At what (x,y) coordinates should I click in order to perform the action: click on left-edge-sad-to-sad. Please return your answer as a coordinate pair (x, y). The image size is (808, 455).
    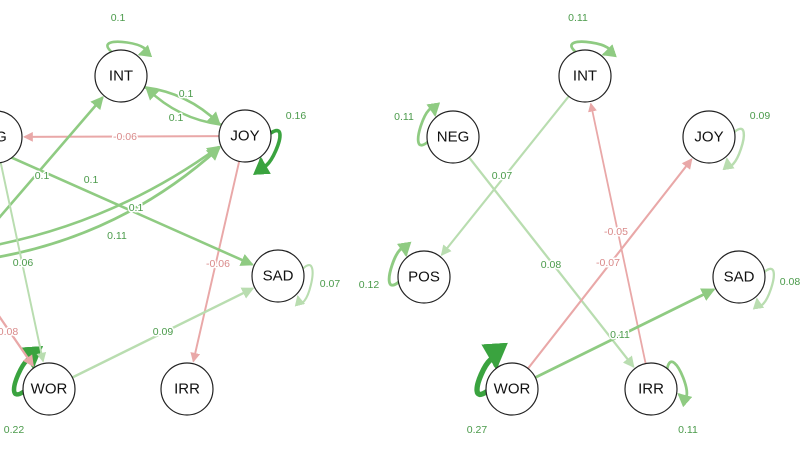
    Looking at the image, I should click on (304, 285).